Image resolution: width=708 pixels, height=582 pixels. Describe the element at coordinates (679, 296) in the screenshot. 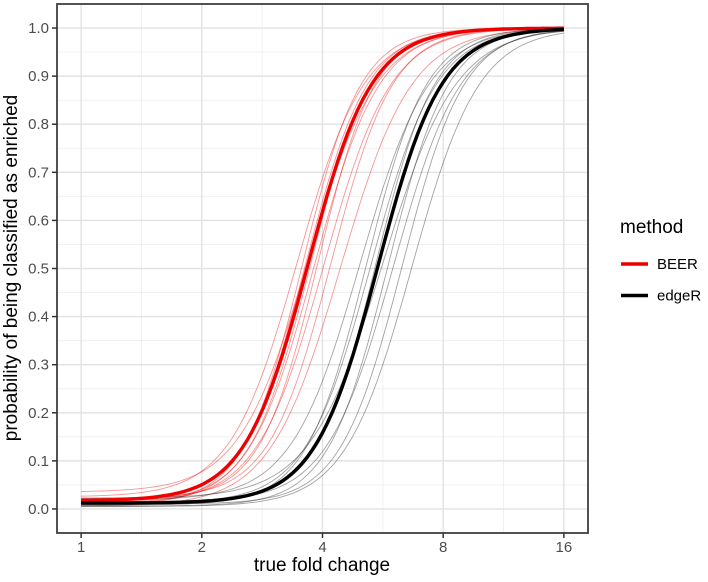

I see `legend-entry-label: edgeR` at that location.